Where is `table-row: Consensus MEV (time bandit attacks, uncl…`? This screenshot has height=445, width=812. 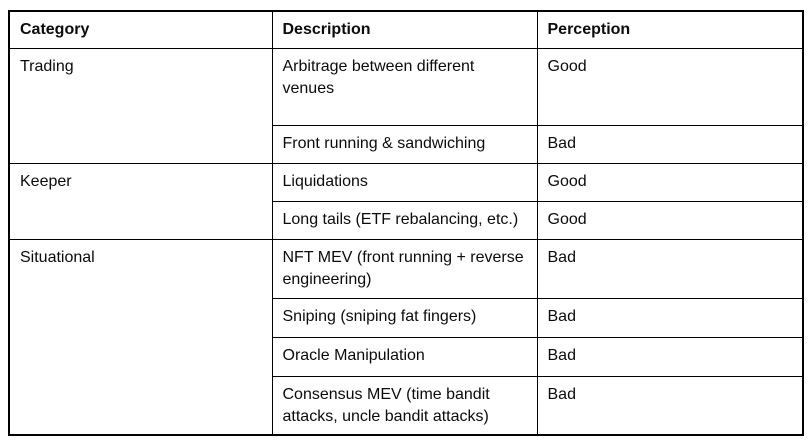 table-row: Consensus MEV (time bandit attacks, uncl… is located at coordinates (406, 405).